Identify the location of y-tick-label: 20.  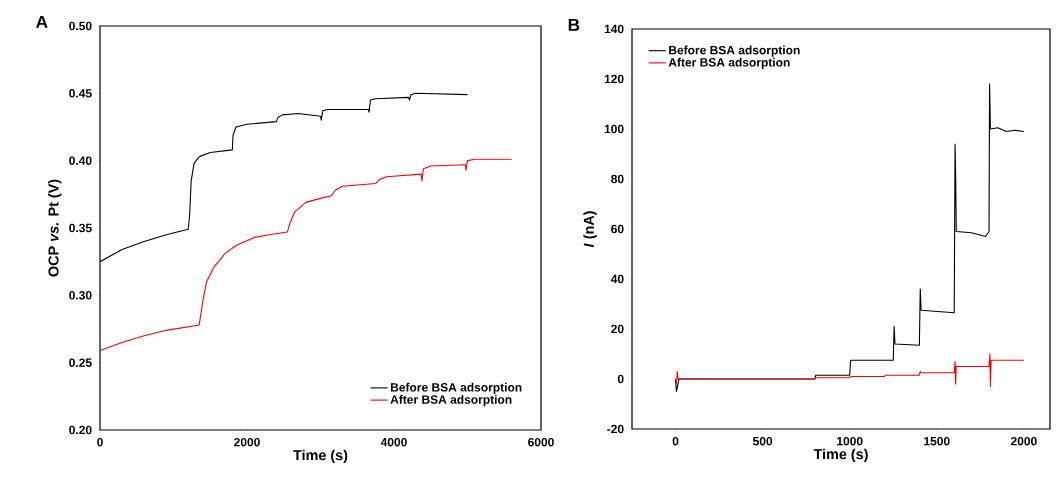
(617, 329).